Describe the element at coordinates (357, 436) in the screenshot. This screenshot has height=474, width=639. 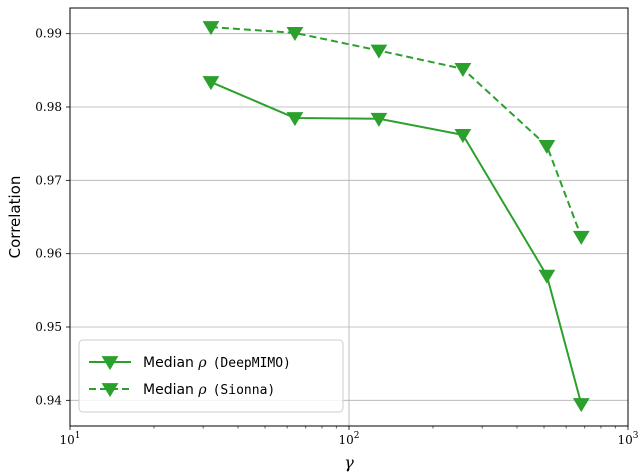
I see `x-tick-exponent: 2` at that location.